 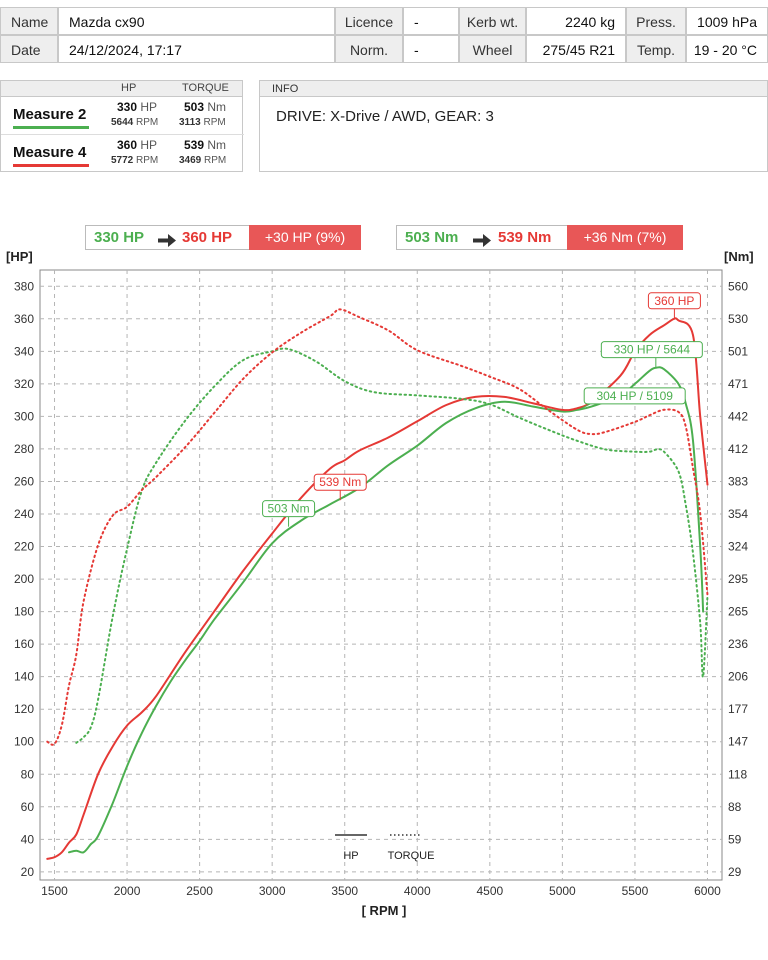 I want to click on torque-from: 503 Nm, so click(x=432, y=237).